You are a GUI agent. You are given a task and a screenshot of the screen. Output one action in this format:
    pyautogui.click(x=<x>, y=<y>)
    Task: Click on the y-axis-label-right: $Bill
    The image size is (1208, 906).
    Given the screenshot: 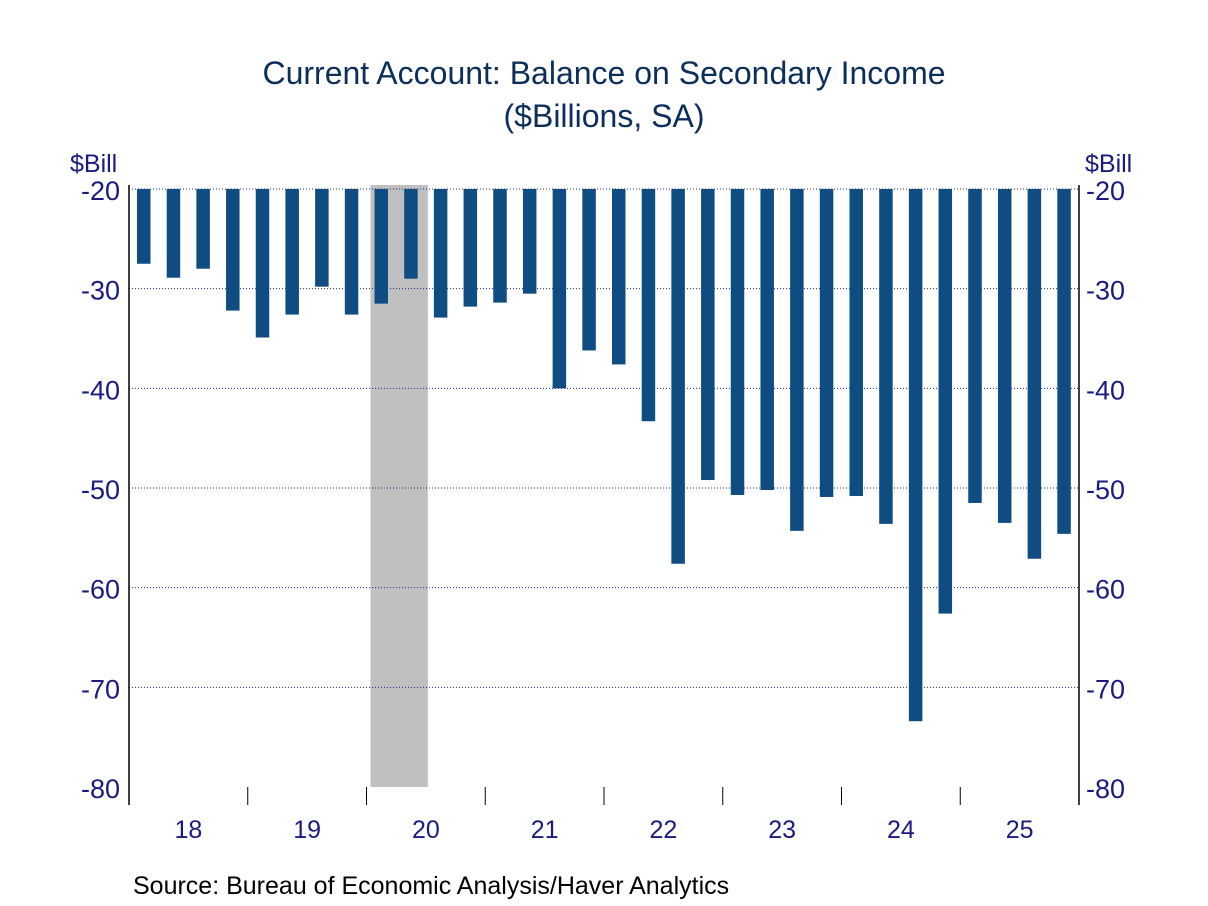 What is the action you would take?
    pyautogui.click(x=1108, y=164)
    